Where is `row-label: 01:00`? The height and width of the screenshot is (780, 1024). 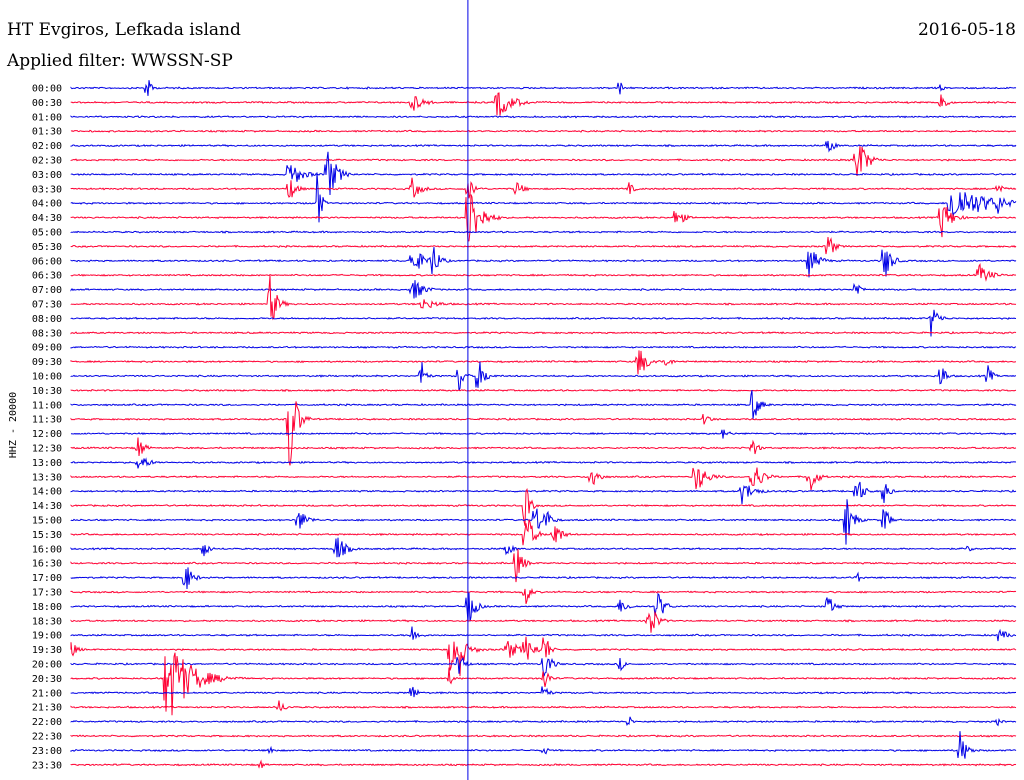
row-label: 01:00 is located at coordinates (47, 117).